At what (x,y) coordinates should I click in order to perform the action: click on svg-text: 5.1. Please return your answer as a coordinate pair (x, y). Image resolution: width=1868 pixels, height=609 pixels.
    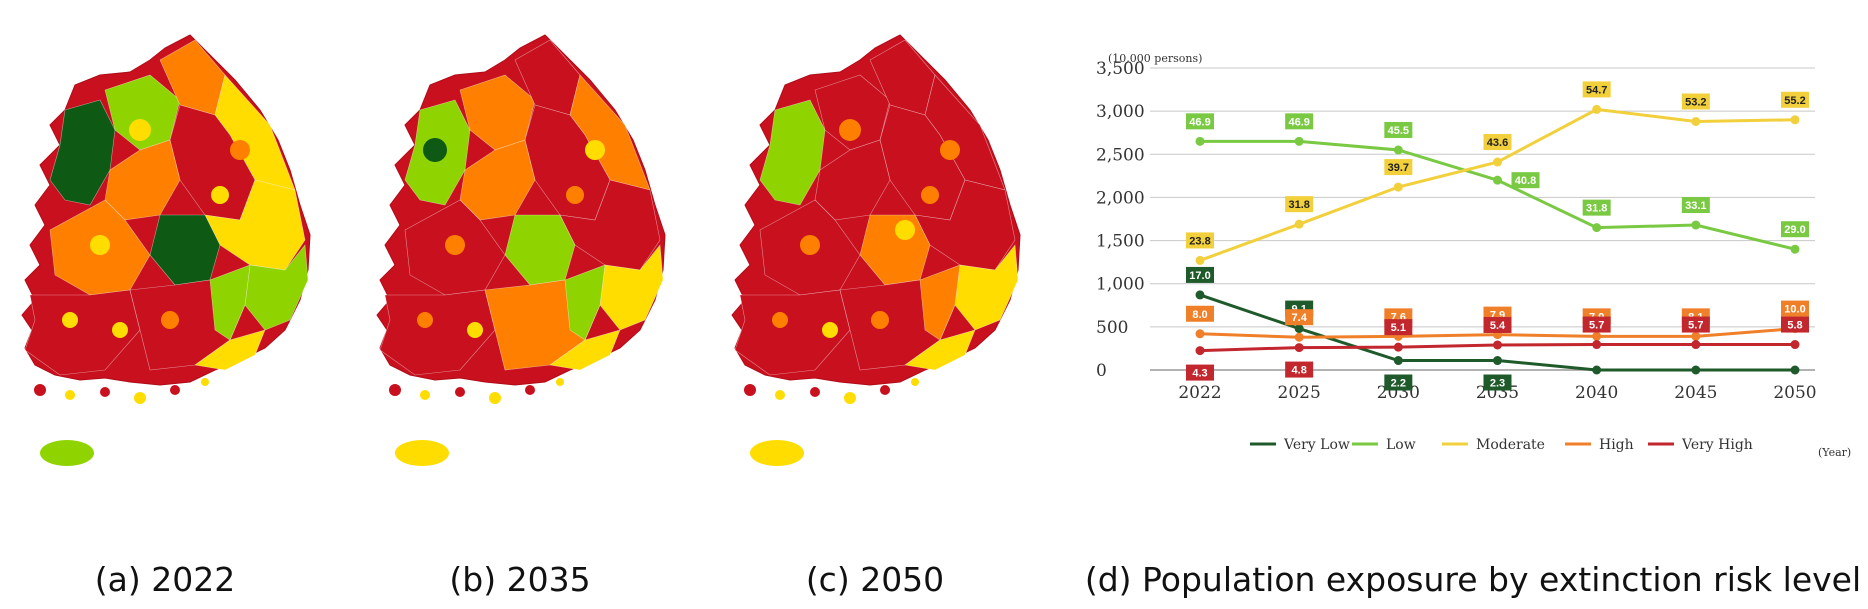
    Looking at the image, I should click on (1398, 328).